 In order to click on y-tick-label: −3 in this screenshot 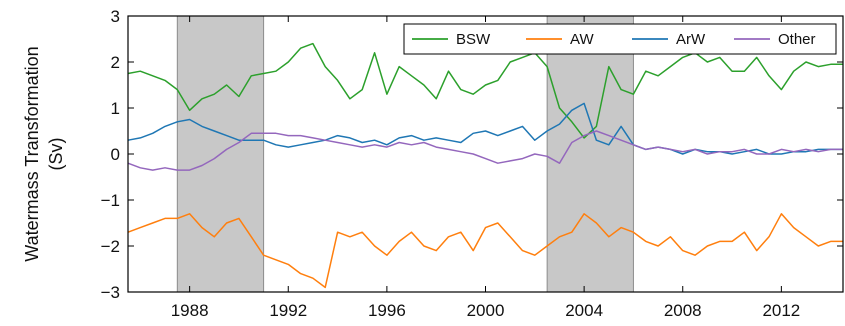, I will do `click(110, 292)`.